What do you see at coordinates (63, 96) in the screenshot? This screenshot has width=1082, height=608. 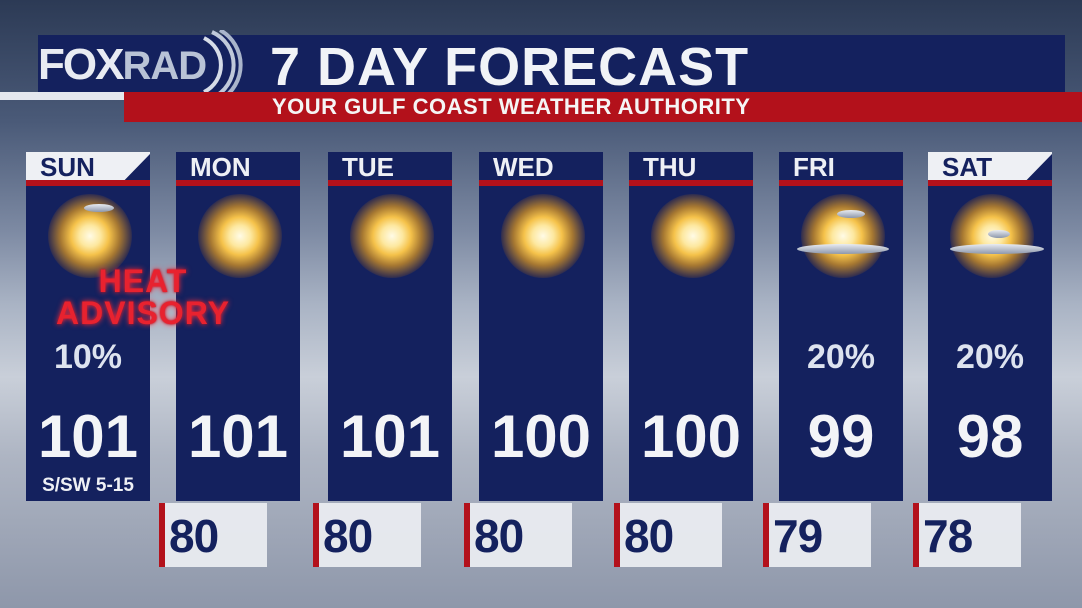 I see `accent-stripe` at bounding box center [63, 96].